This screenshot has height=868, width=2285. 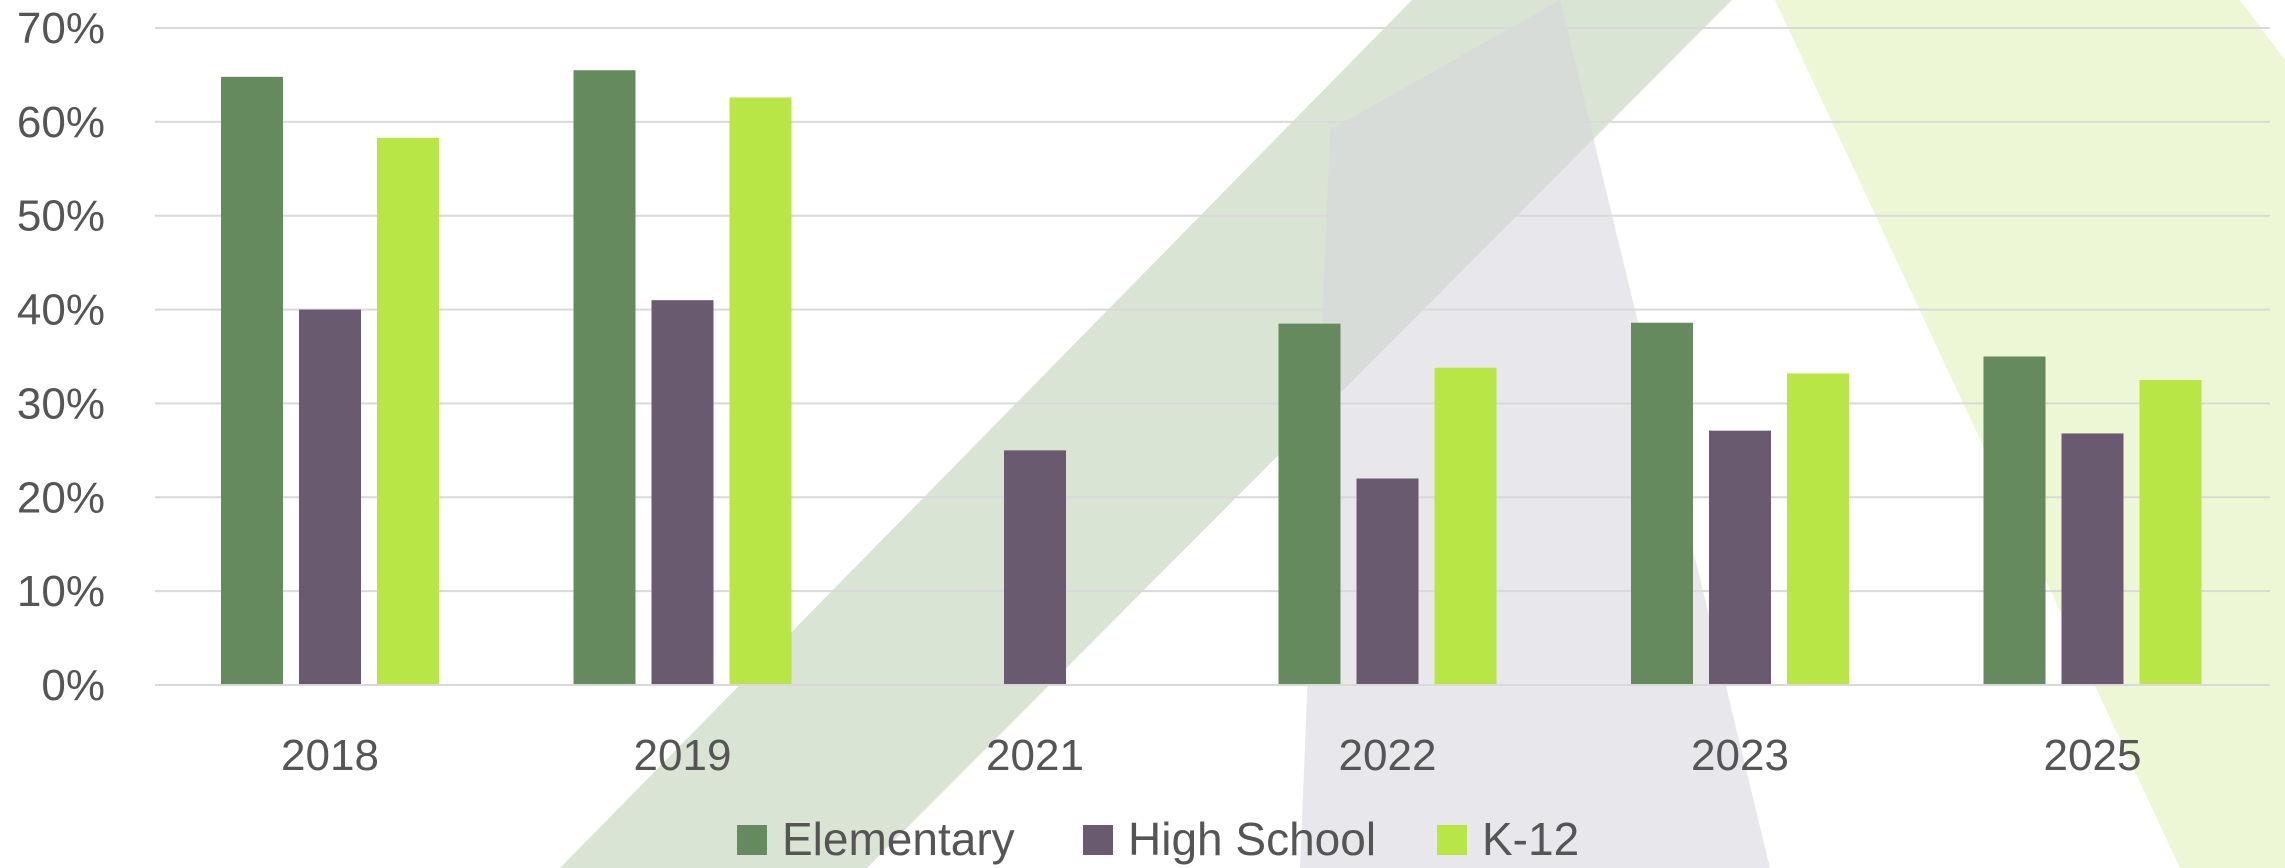 I want to click on bar-k-12-2025, so click(x=2170, y=532).